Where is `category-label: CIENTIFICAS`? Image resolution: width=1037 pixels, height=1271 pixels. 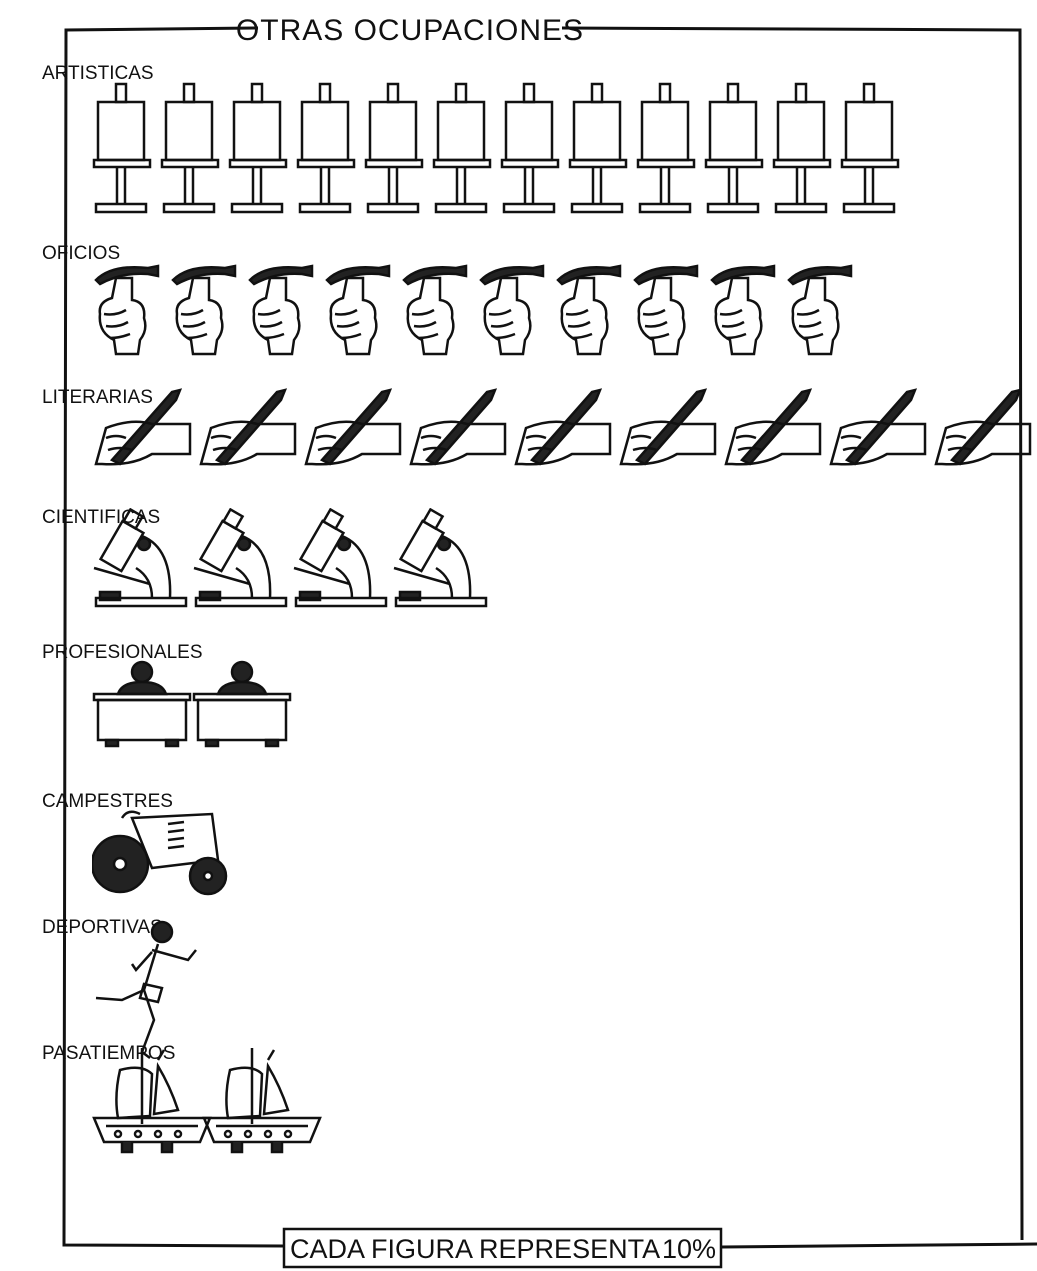
category-label: CIENTIFICAS is located at coordinates (101, 517).